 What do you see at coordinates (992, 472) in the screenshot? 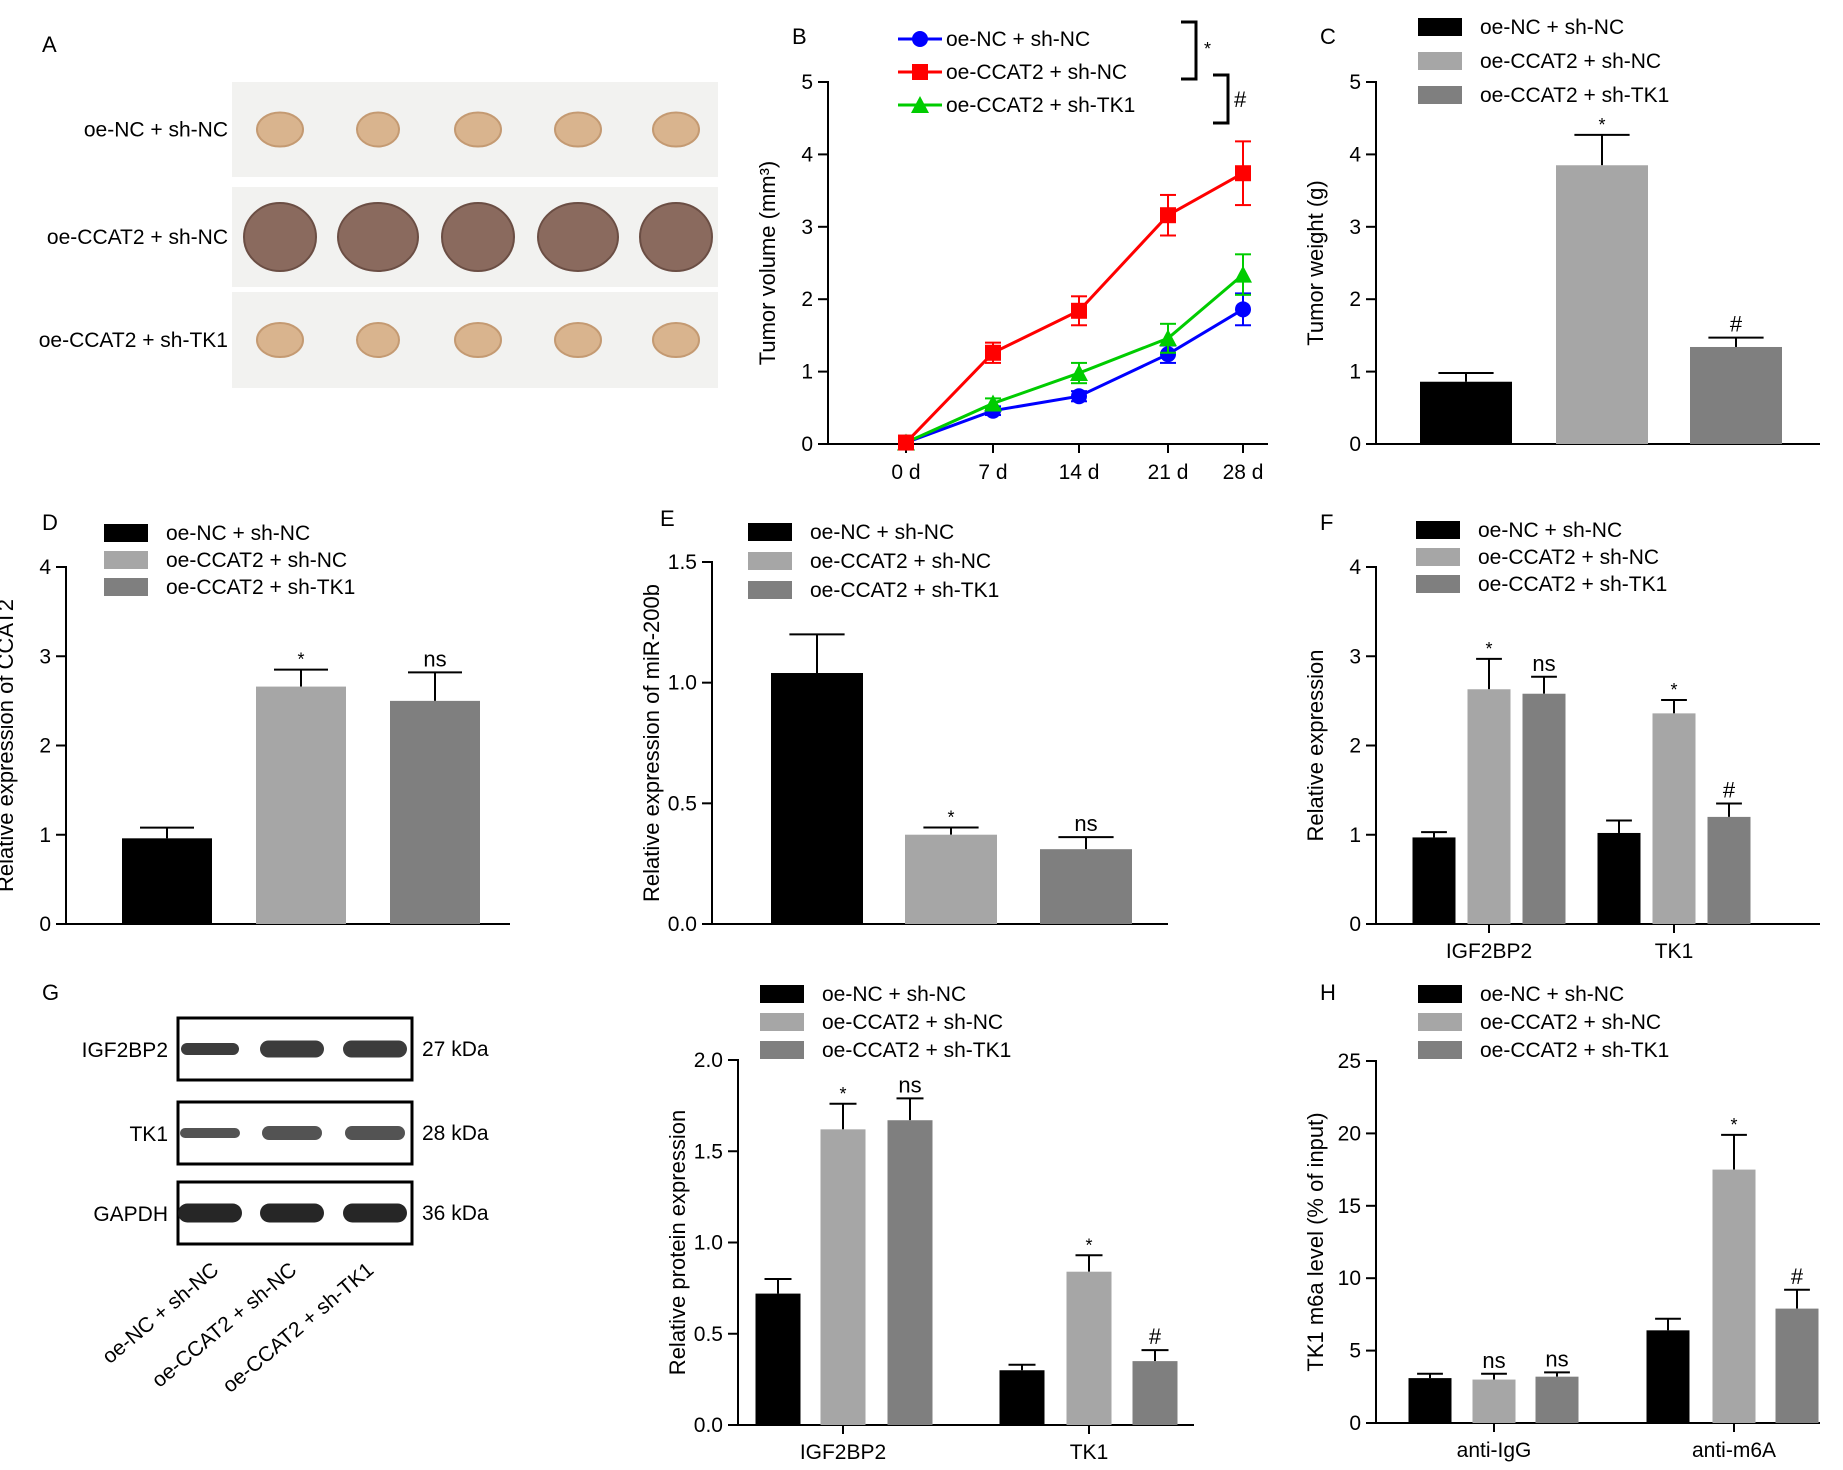
I see `x-tick-label: 7 d` at bounding box center [992, 472].